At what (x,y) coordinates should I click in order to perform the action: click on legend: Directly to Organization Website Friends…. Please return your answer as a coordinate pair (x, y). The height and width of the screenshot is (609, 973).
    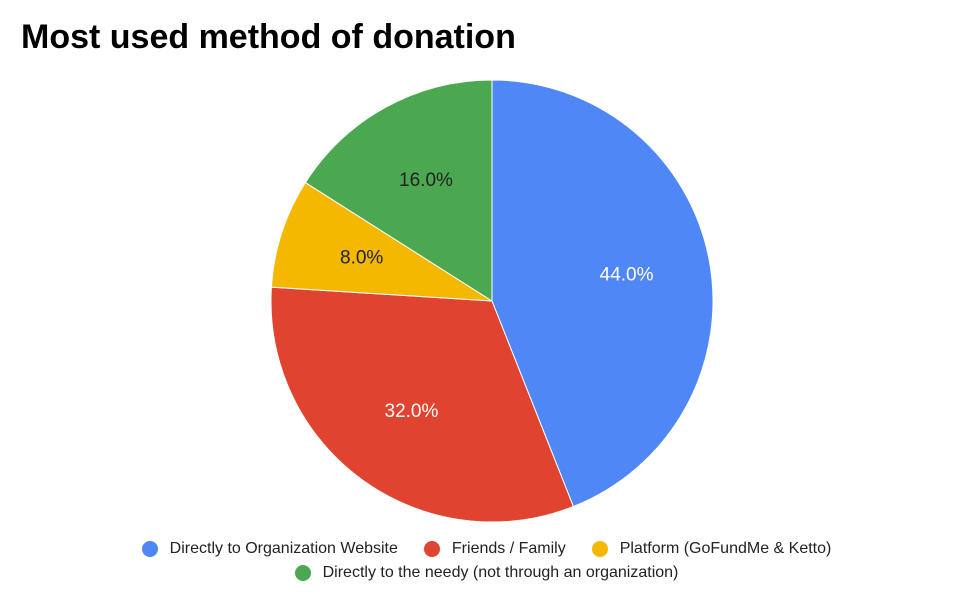
    Looking at the image, I should click on (486, 549).